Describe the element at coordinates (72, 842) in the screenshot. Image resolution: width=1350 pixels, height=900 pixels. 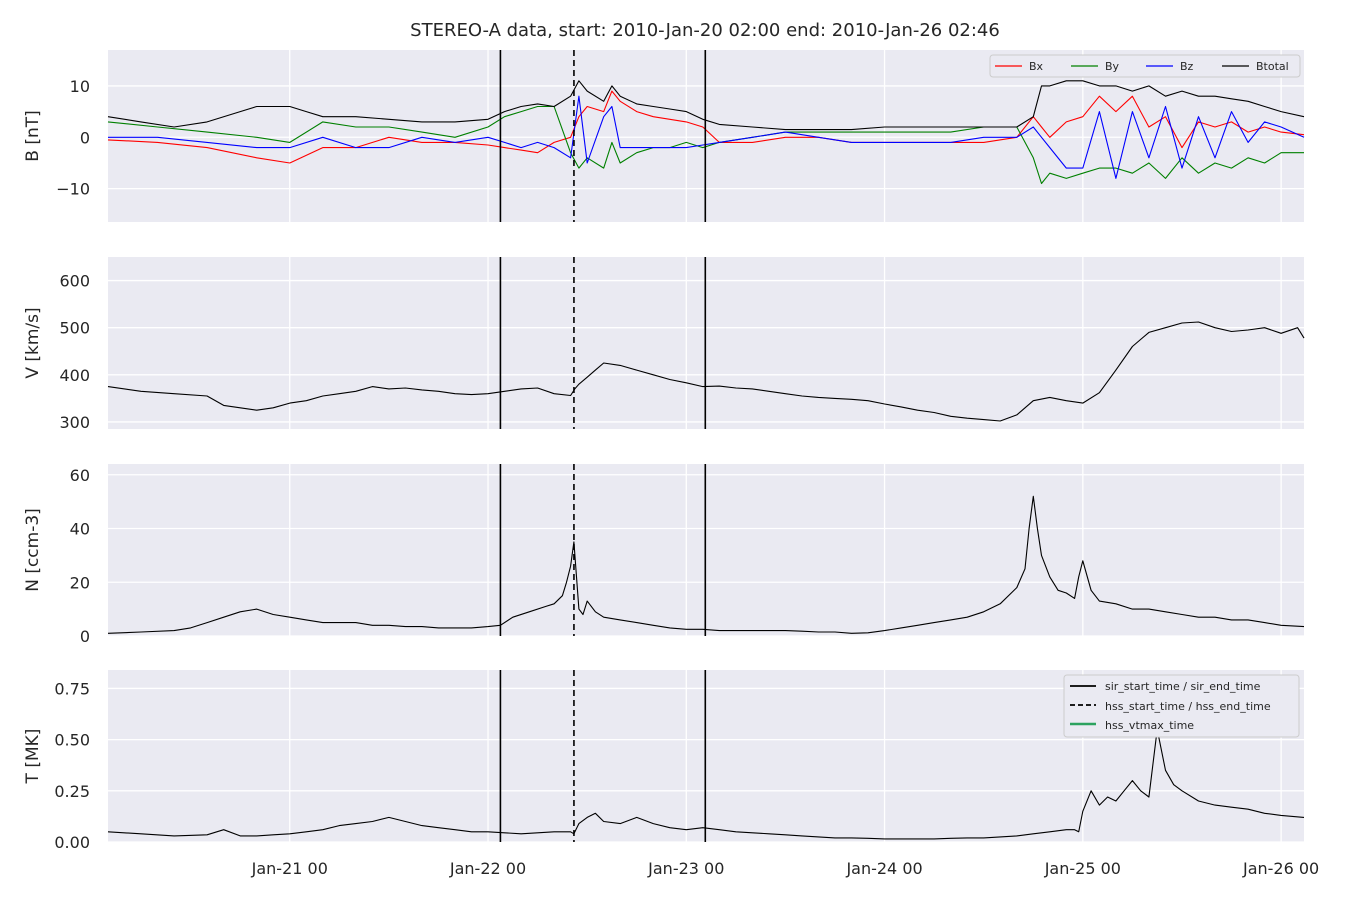
I see `panel-t-ytick-label: 0.00` at that location.